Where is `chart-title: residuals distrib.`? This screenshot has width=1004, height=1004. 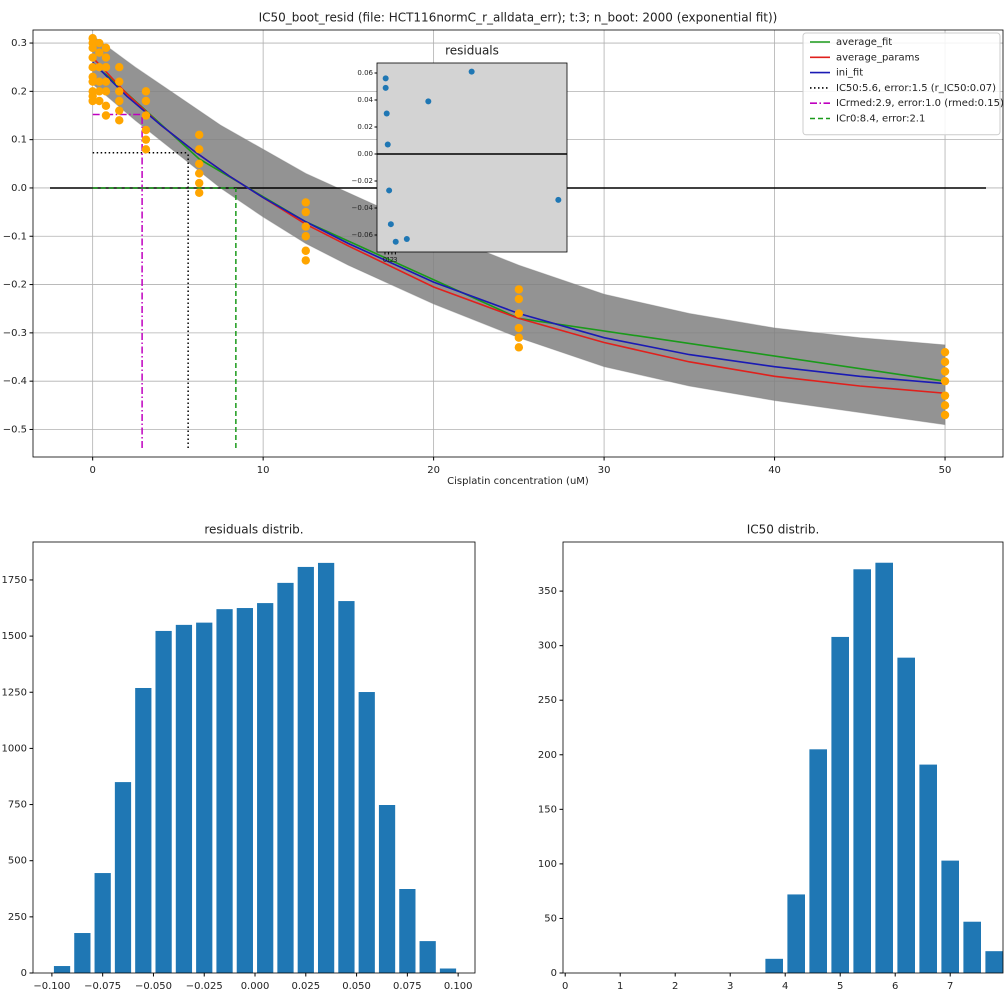
chart-title: residuals distrib. is located at coordinates (253, 530).